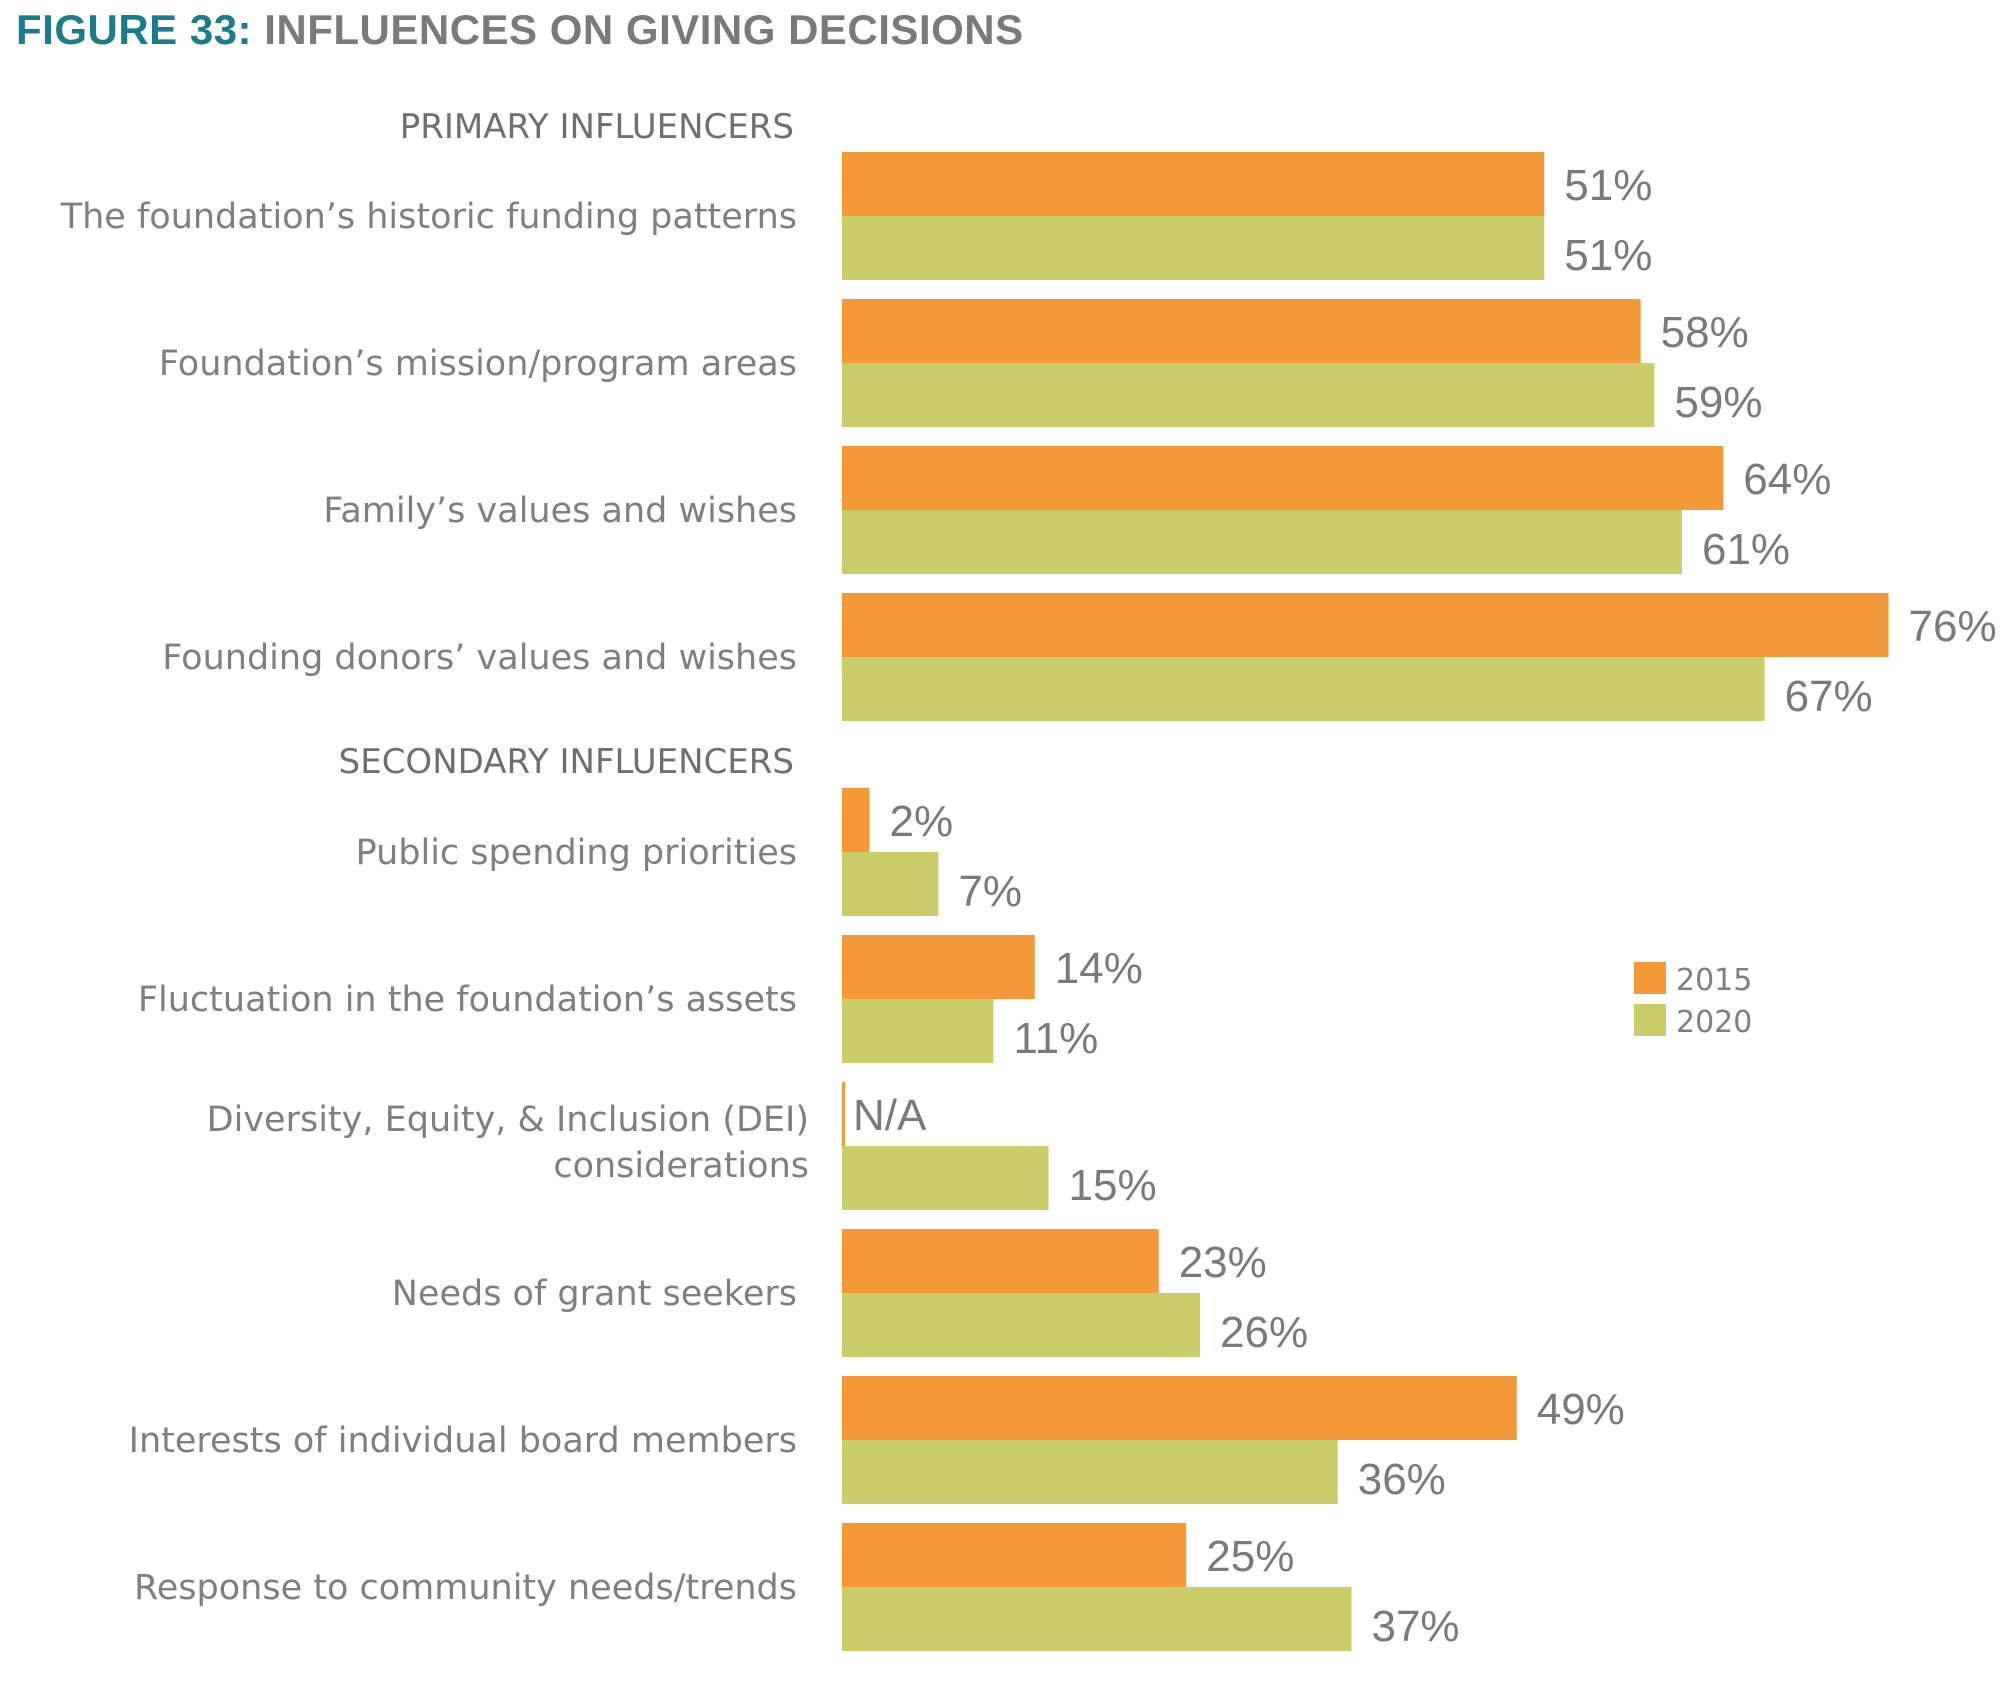 This screenshot has height=1707, width=2010. What do you see at coordinates (1714, 1022) in the screenshot?
I see `legend-label-2020: 2020` at bounding box center [1714, 1022].